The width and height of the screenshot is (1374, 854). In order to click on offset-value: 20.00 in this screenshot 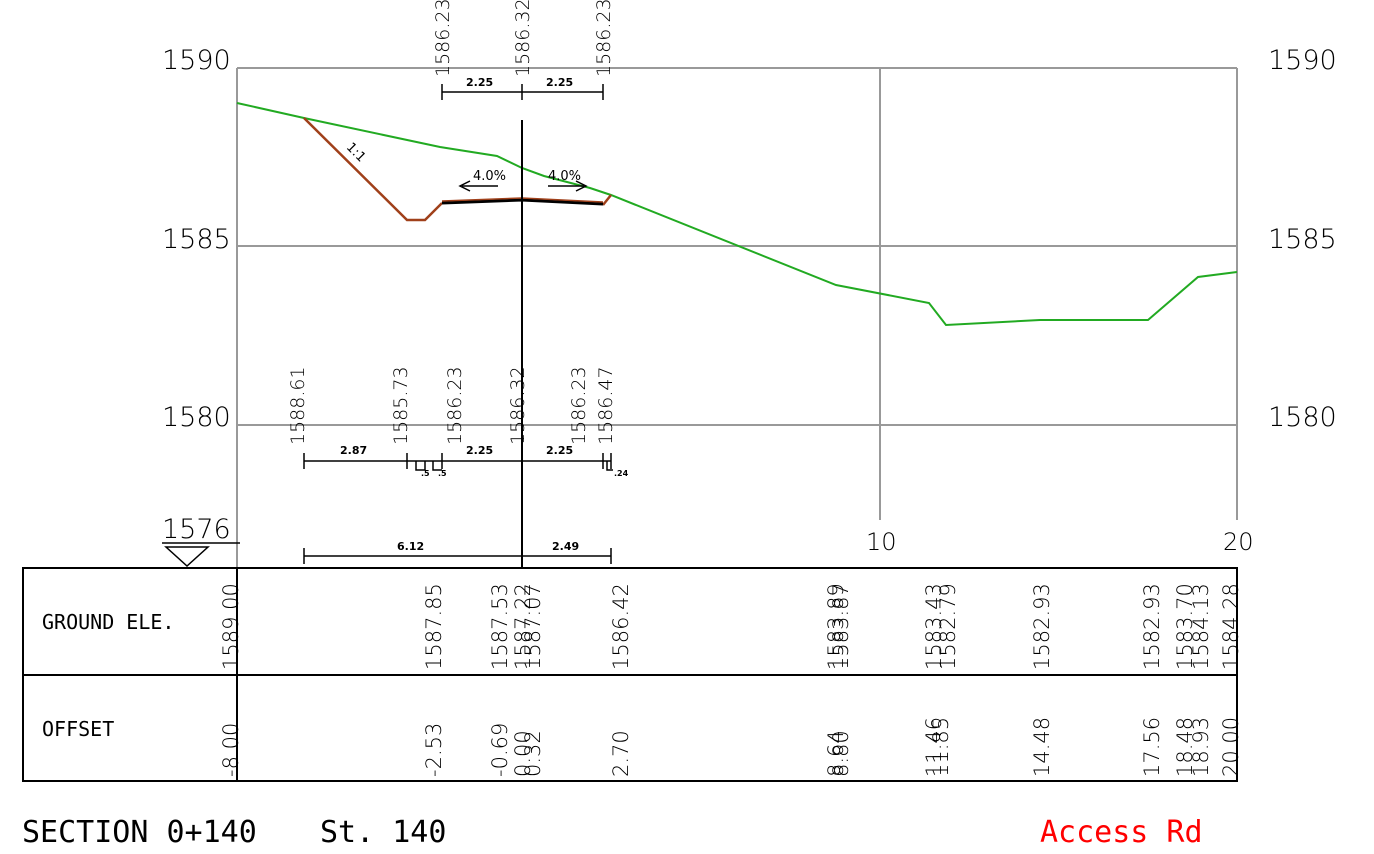, I will do `click(1231, 747)`.